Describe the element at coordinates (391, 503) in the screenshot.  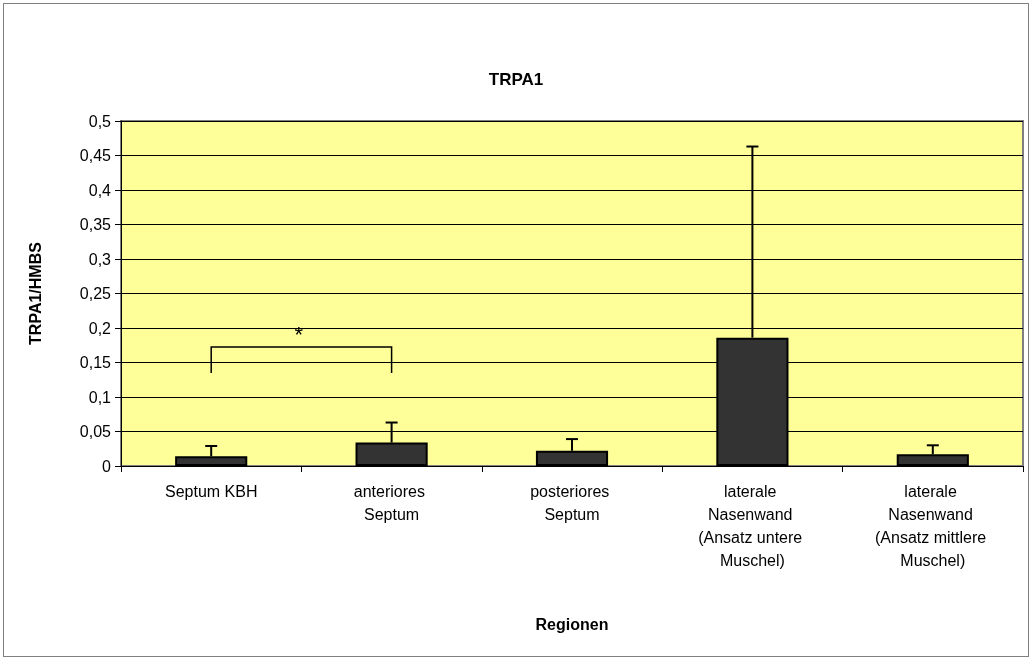
I see `x-tick-label: anteriores Septum` at that location.